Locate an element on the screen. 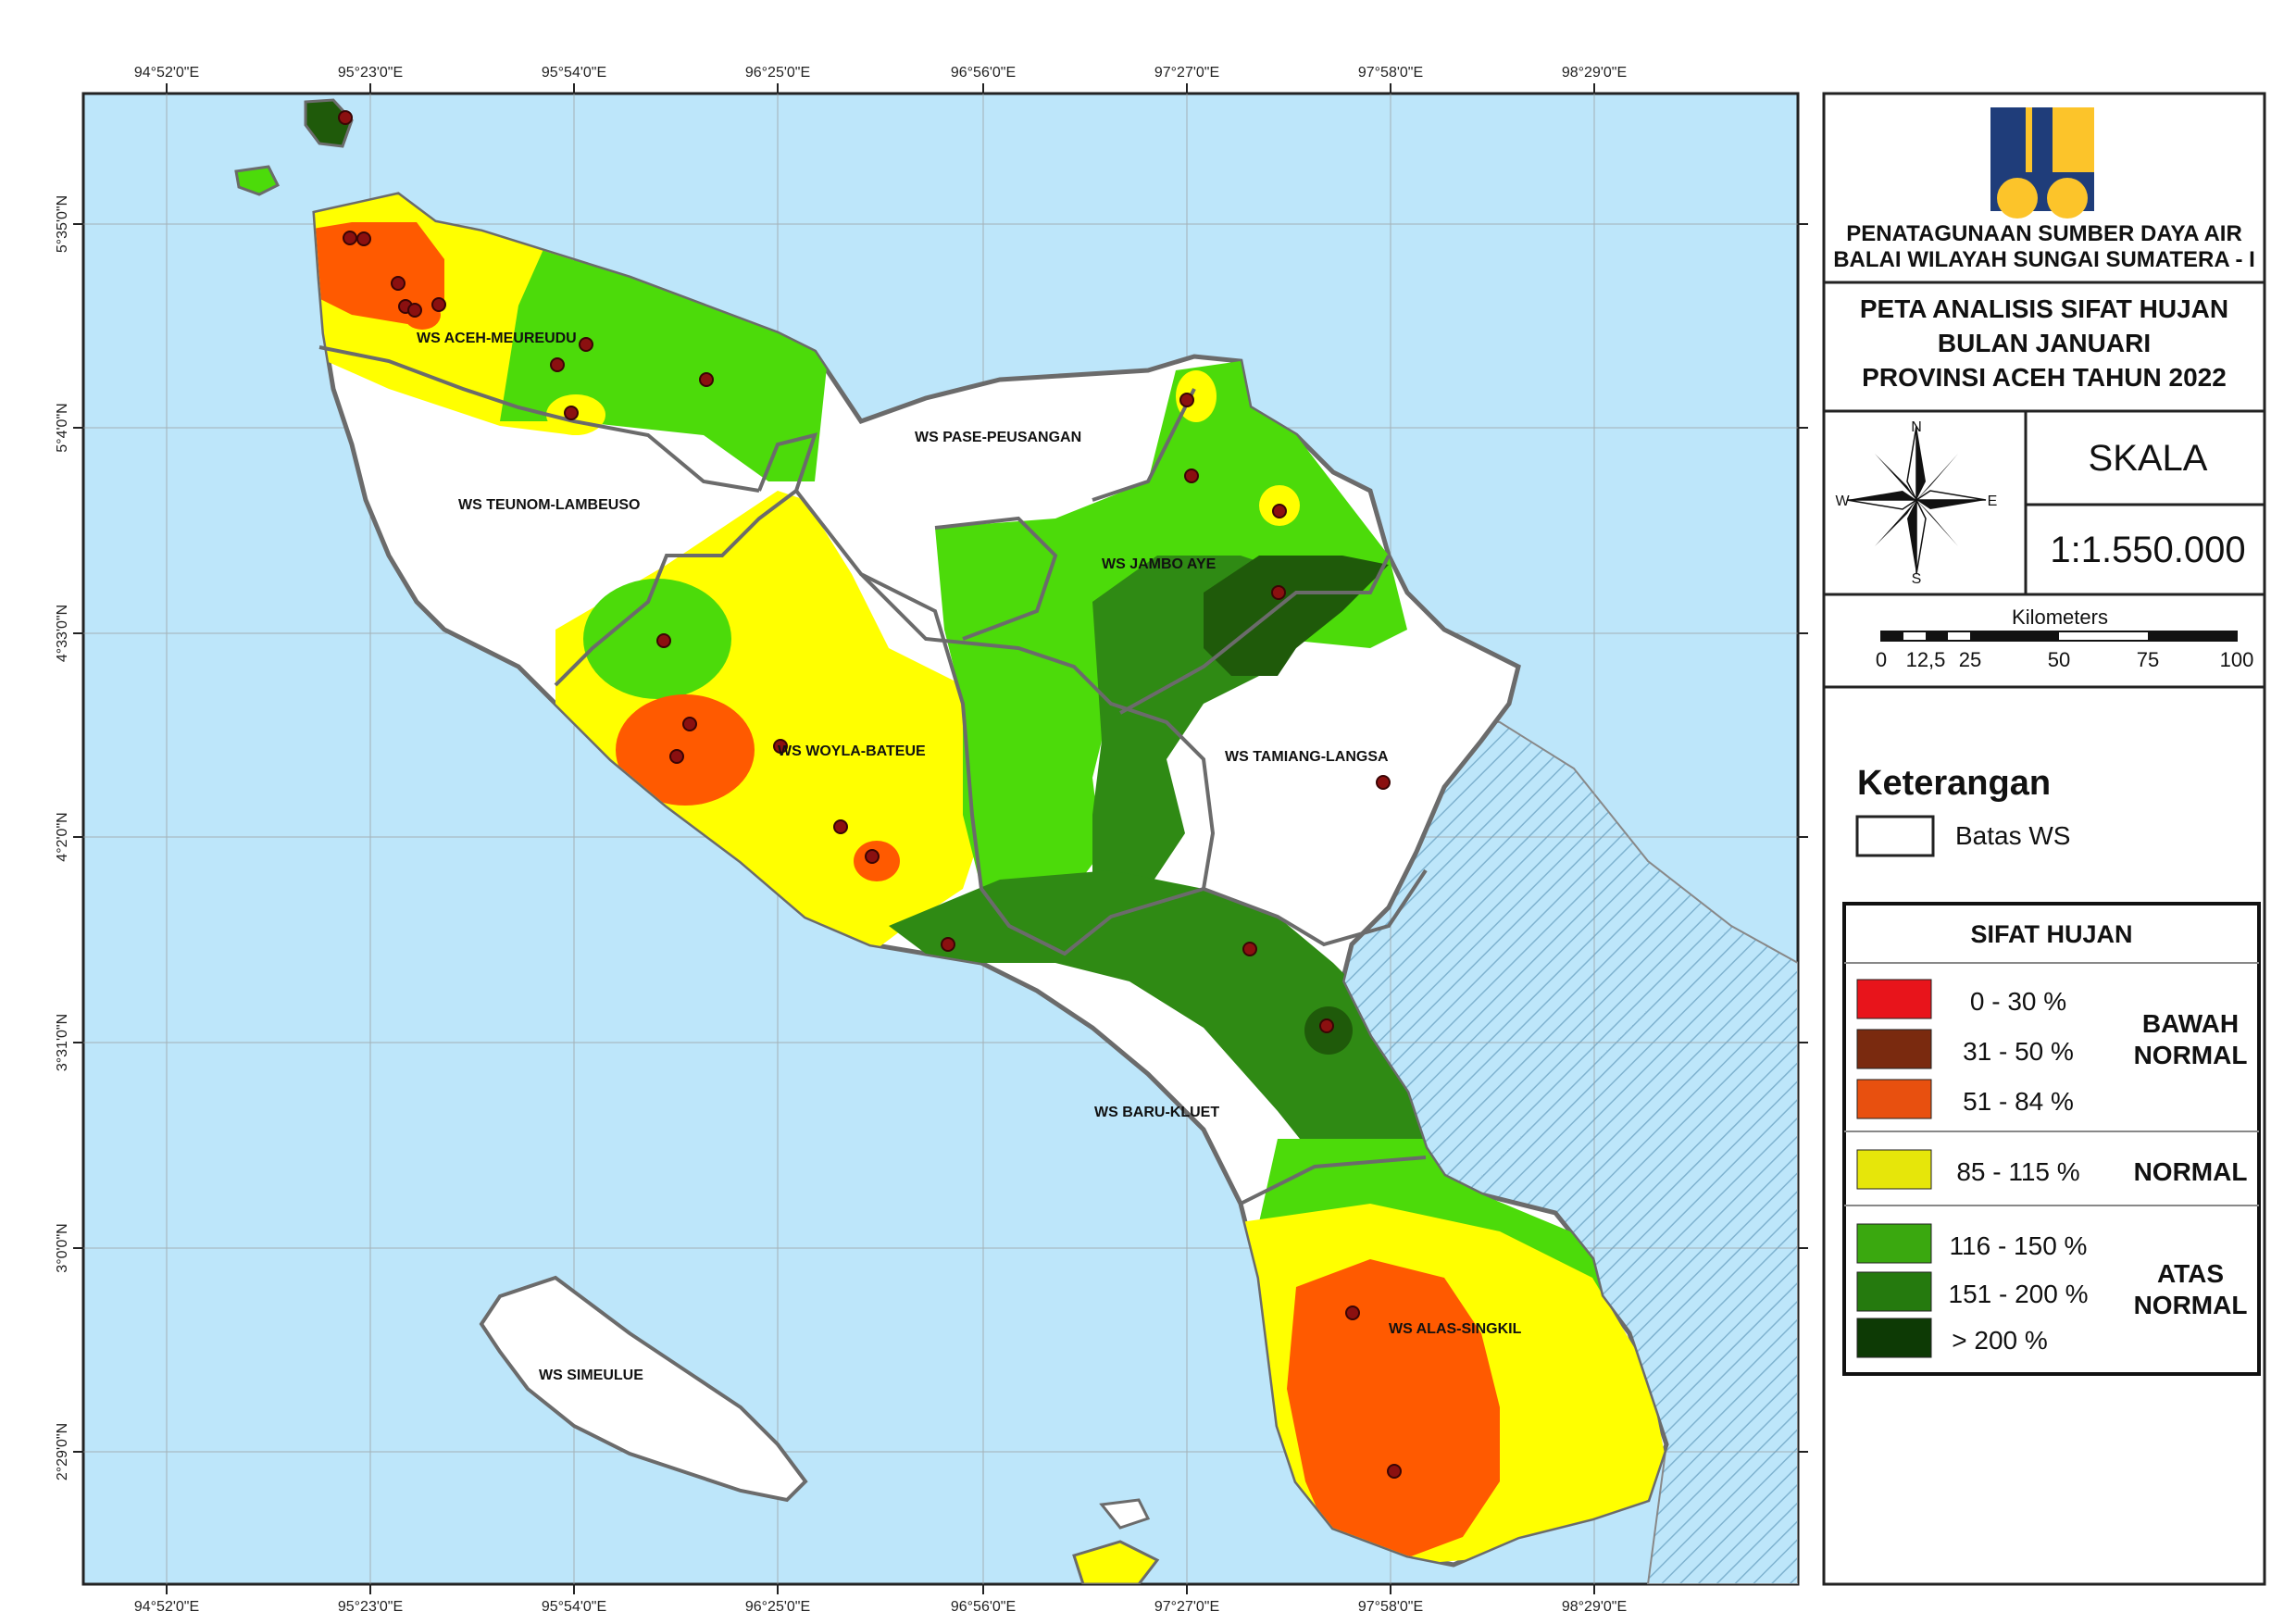 The image size is (2296, 1624). lon-label-bottom: 96°25'0"E is located at coordinates (777, 1607).